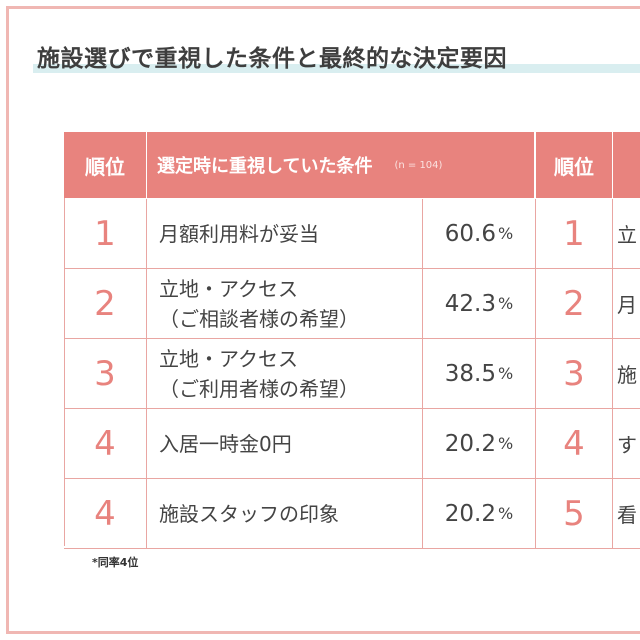 This screenshot has width=640, height=640. Describe the element at coordinates (470, 303) in the screenshot. I see `percent-value: 42.3` at that location.